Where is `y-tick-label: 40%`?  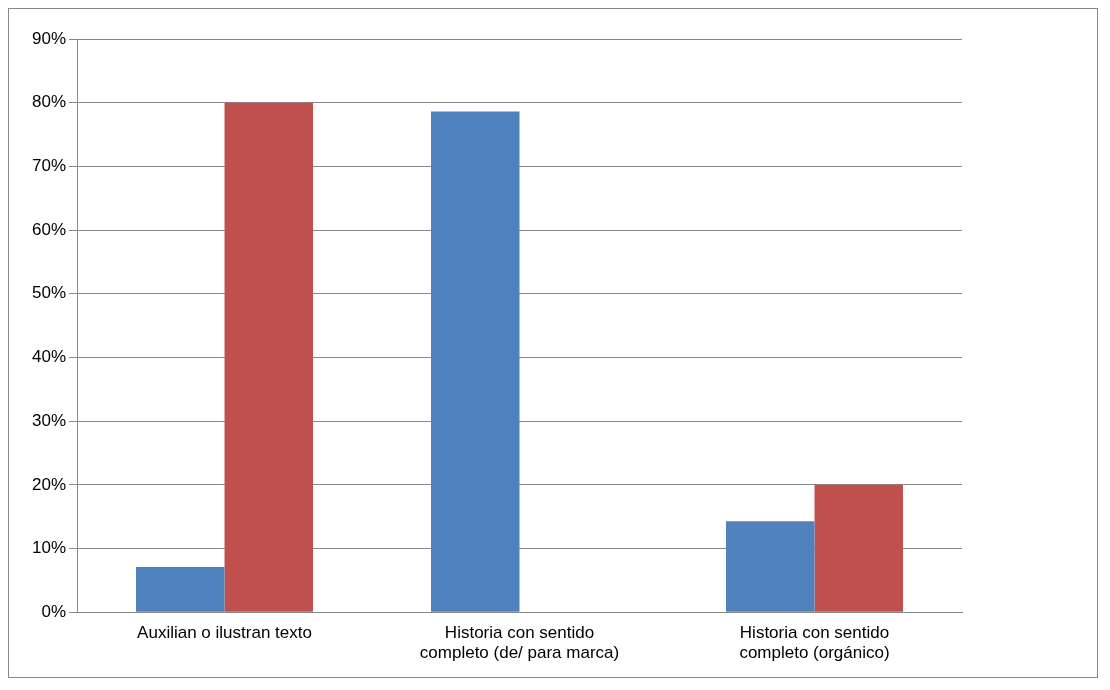 y-tick-label: 40% is located at coordinates (49, 357).